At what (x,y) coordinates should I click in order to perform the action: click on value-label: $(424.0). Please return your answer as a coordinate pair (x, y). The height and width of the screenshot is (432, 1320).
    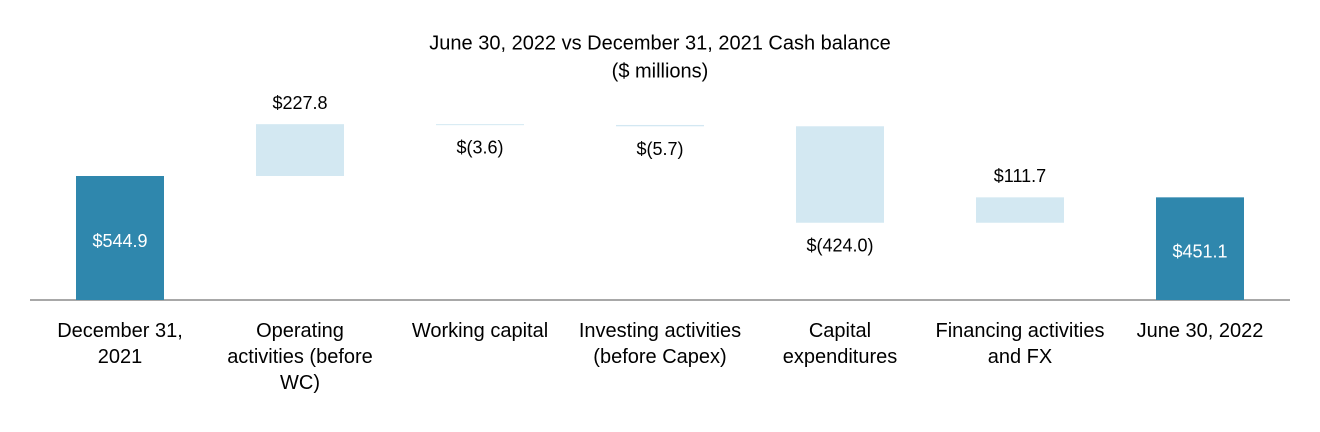
    Looking at the image, I should click on (839, 246).